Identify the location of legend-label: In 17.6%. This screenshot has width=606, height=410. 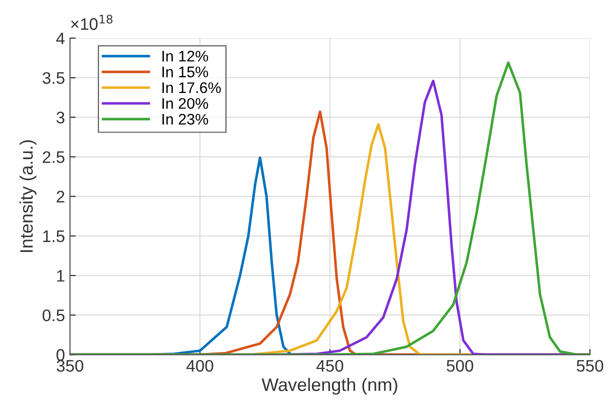
(191, 88).